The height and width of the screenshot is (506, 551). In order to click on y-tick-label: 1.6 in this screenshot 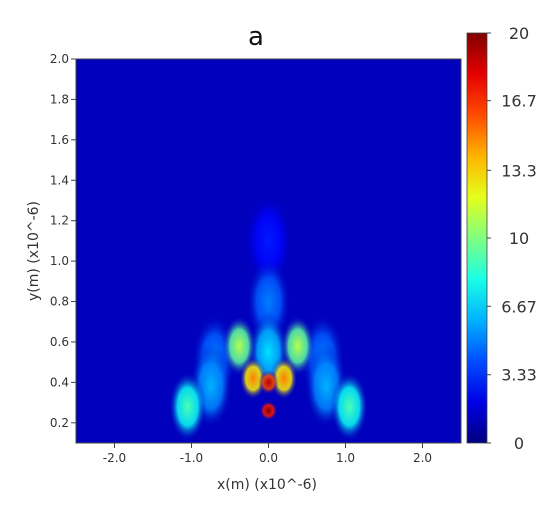, I will do `click(59, 140)`.